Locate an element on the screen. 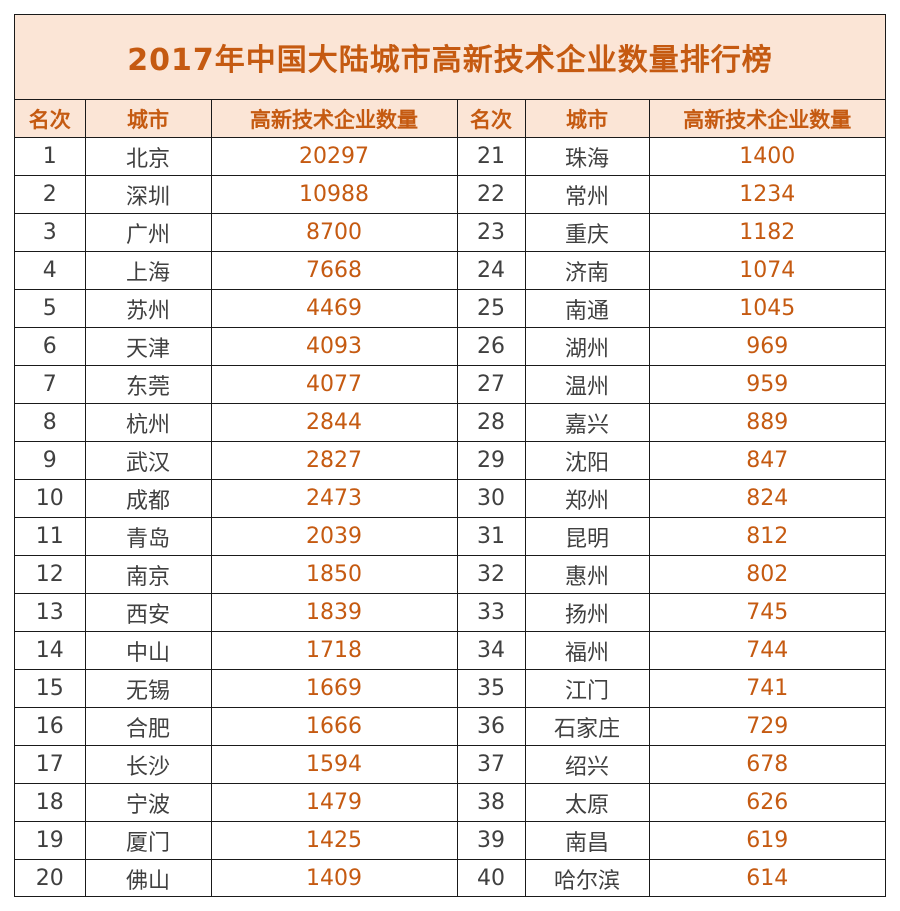 Image resolution: width=900 pixels, height=911 pixels. table-row: 11 青岛 2039 31 昆明 812 is located at coordinates (450, 536).